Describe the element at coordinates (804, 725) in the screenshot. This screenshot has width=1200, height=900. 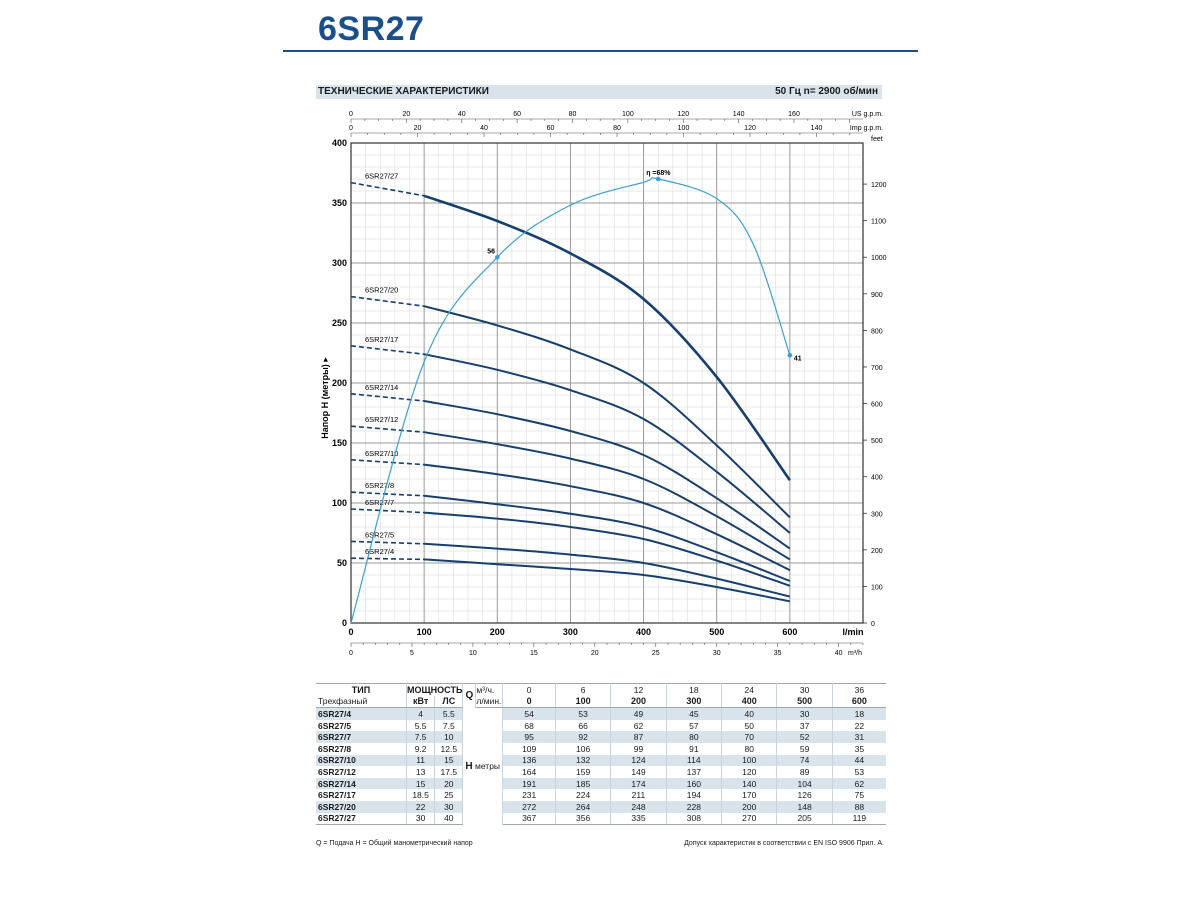
I see `row-head-value: 37` at that location.